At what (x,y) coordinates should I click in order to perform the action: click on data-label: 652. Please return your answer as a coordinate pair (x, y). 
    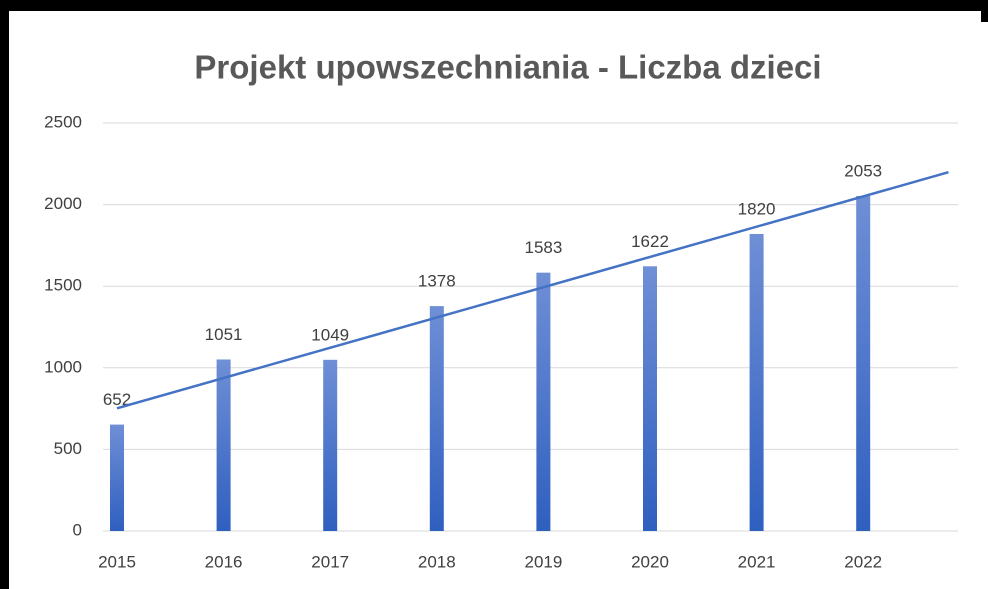
    Looking at the image, I should click on (117, 399).